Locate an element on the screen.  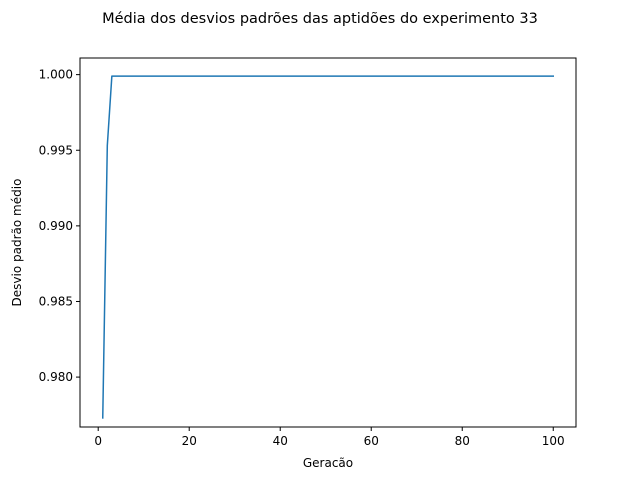
x-tick-label: 80 is located at coordinates (462, 441).